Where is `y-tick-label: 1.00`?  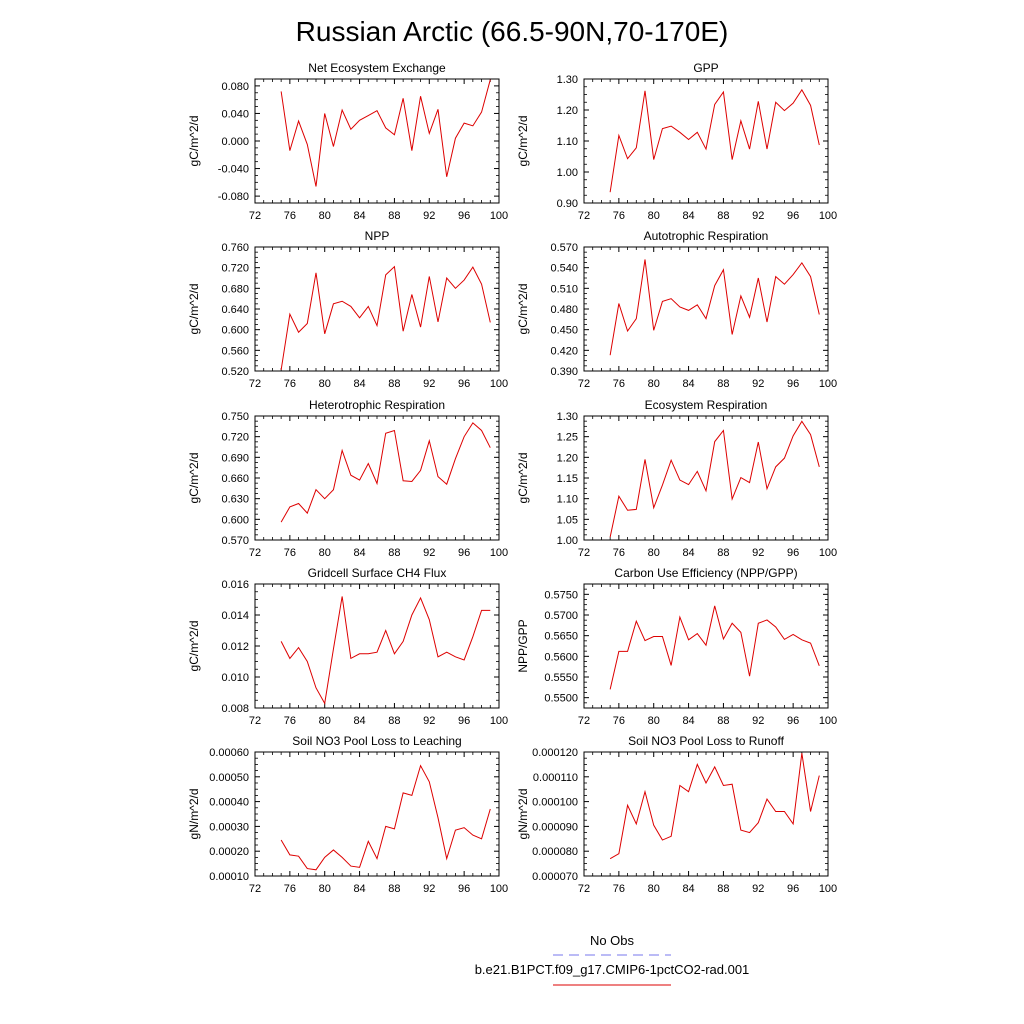
y-tick-label: 1.00 is located at coordinates (567, 173).